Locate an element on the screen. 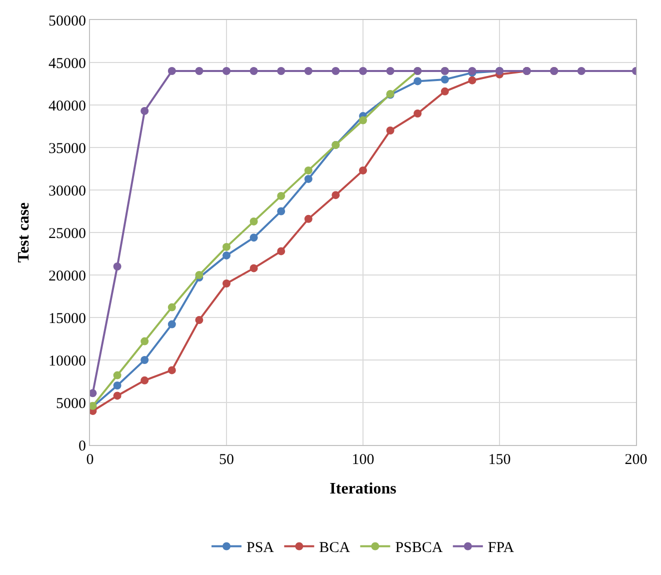 The image size is (661, 575). x-tick-label: 150 is located at coordinates (499, 460).